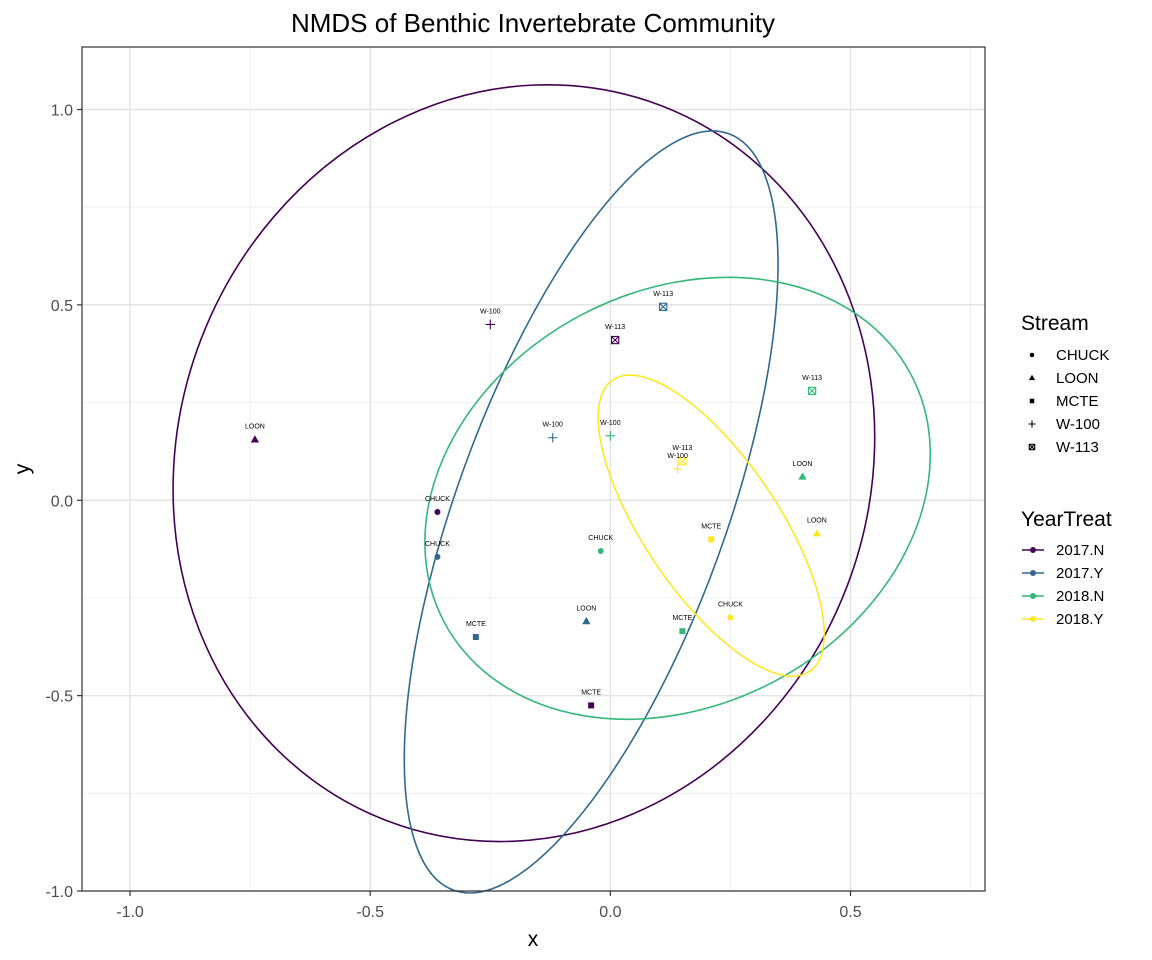  What do you see at coordinates (1066, 519) in the screenshot?
I see `legend-title-yeartreat: YearTreat` at bounding box center [1066, 519].